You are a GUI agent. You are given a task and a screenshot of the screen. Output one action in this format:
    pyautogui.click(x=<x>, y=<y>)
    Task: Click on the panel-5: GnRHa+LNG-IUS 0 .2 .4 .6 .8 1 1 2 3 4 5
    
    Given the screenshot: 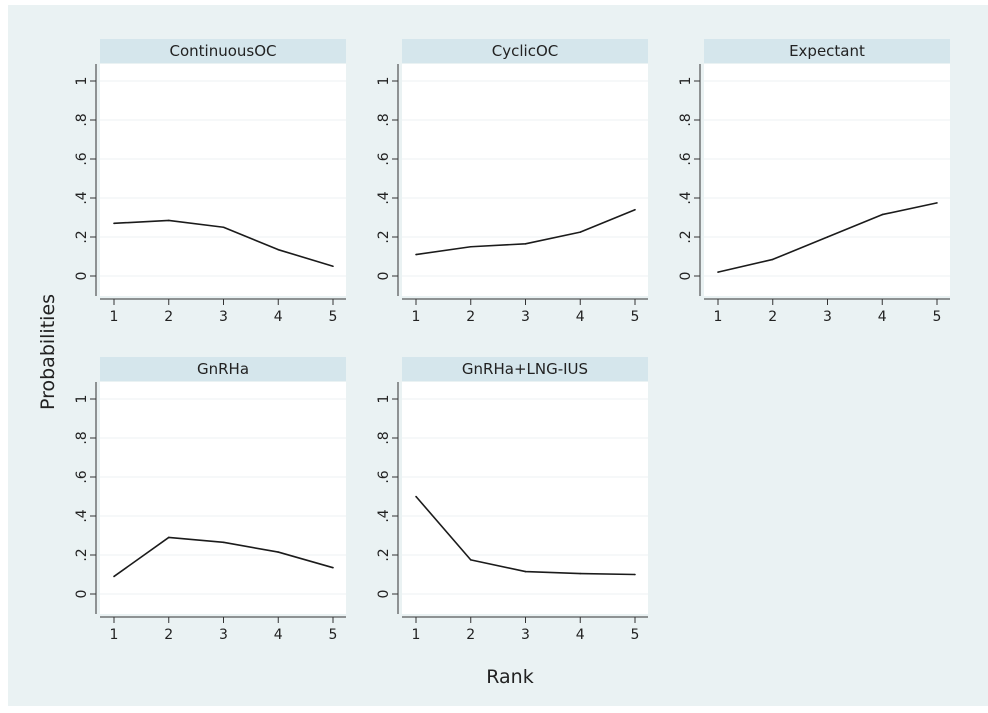 What is the action you would take?
    pyautogui.click(x=512, y=500)
    